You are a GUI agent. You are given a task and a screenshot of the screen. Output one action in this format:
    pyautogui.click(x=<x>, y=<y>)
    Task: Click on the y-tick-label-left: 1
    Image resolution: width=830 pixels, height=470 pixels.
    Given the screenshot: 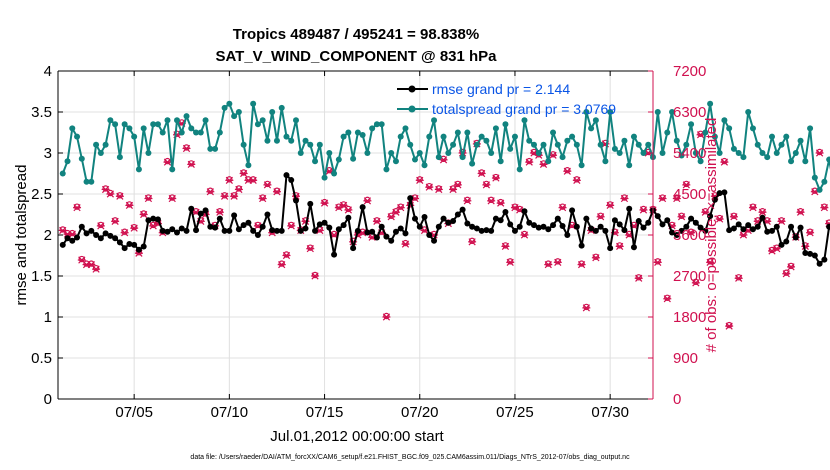 What is the action you would take?
    pyautogui.click(x=48, y=317)
    